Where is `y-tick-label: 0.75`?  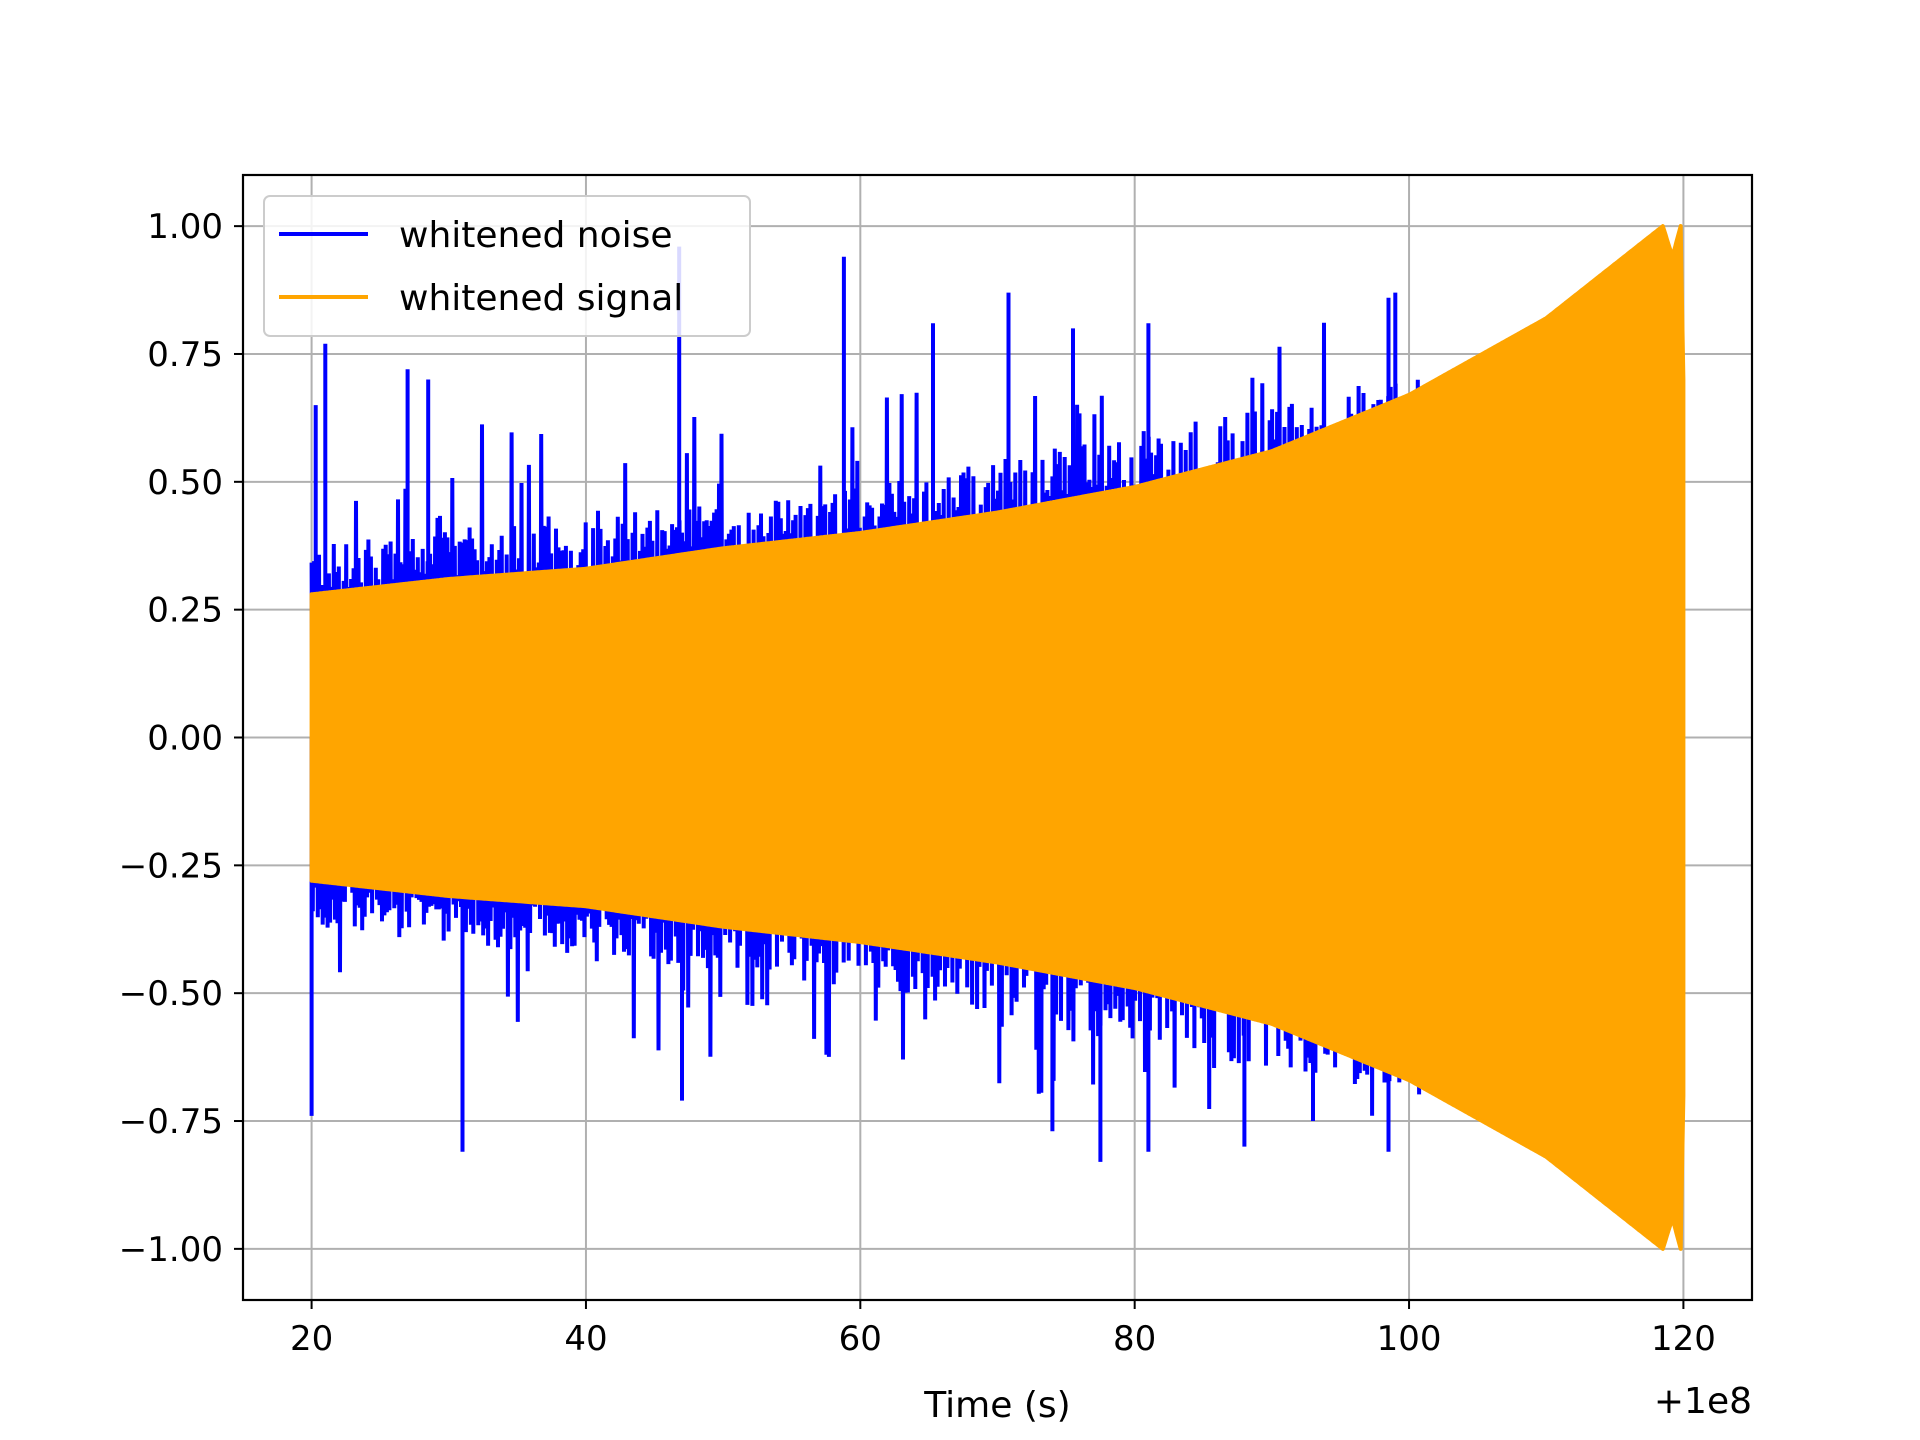 y-tick-label: 0.75 is located at coordinates (185, 355).